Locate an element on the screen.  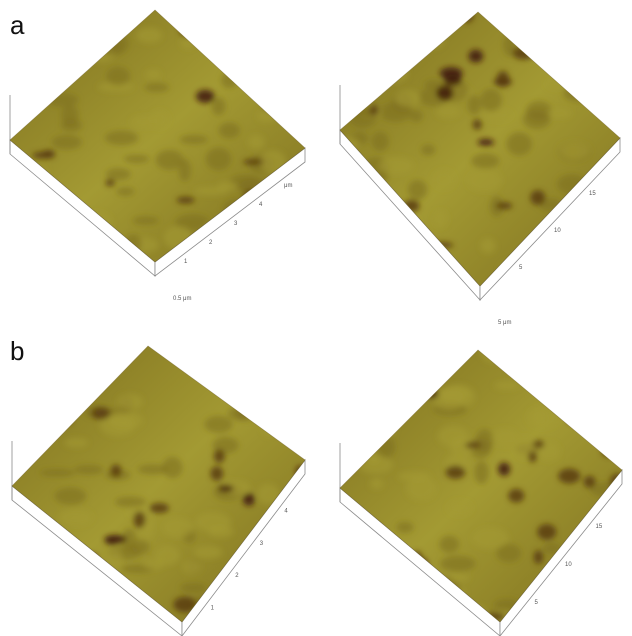
axis-label: 5 μm is located at coordinates (504, 323).